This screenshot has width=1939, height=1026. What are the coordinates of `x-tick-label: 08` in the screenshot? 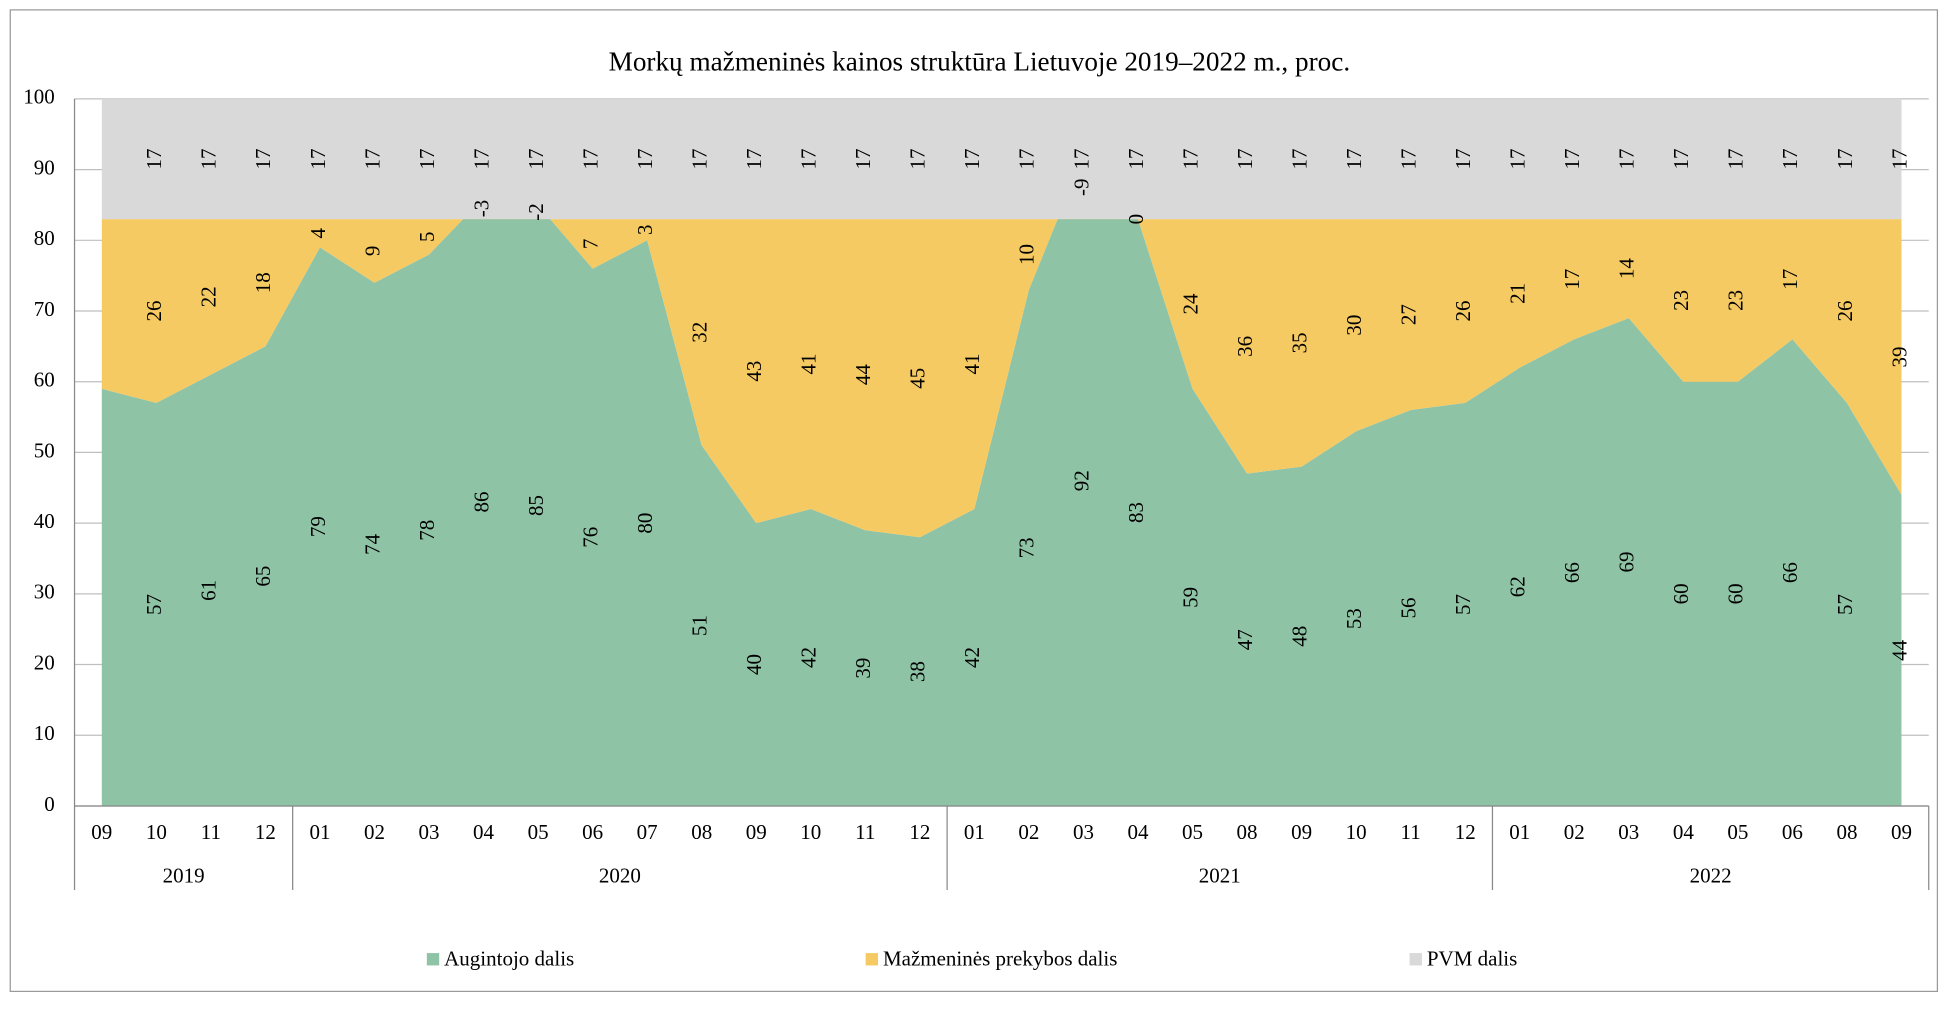 It's located at (1846, 832).